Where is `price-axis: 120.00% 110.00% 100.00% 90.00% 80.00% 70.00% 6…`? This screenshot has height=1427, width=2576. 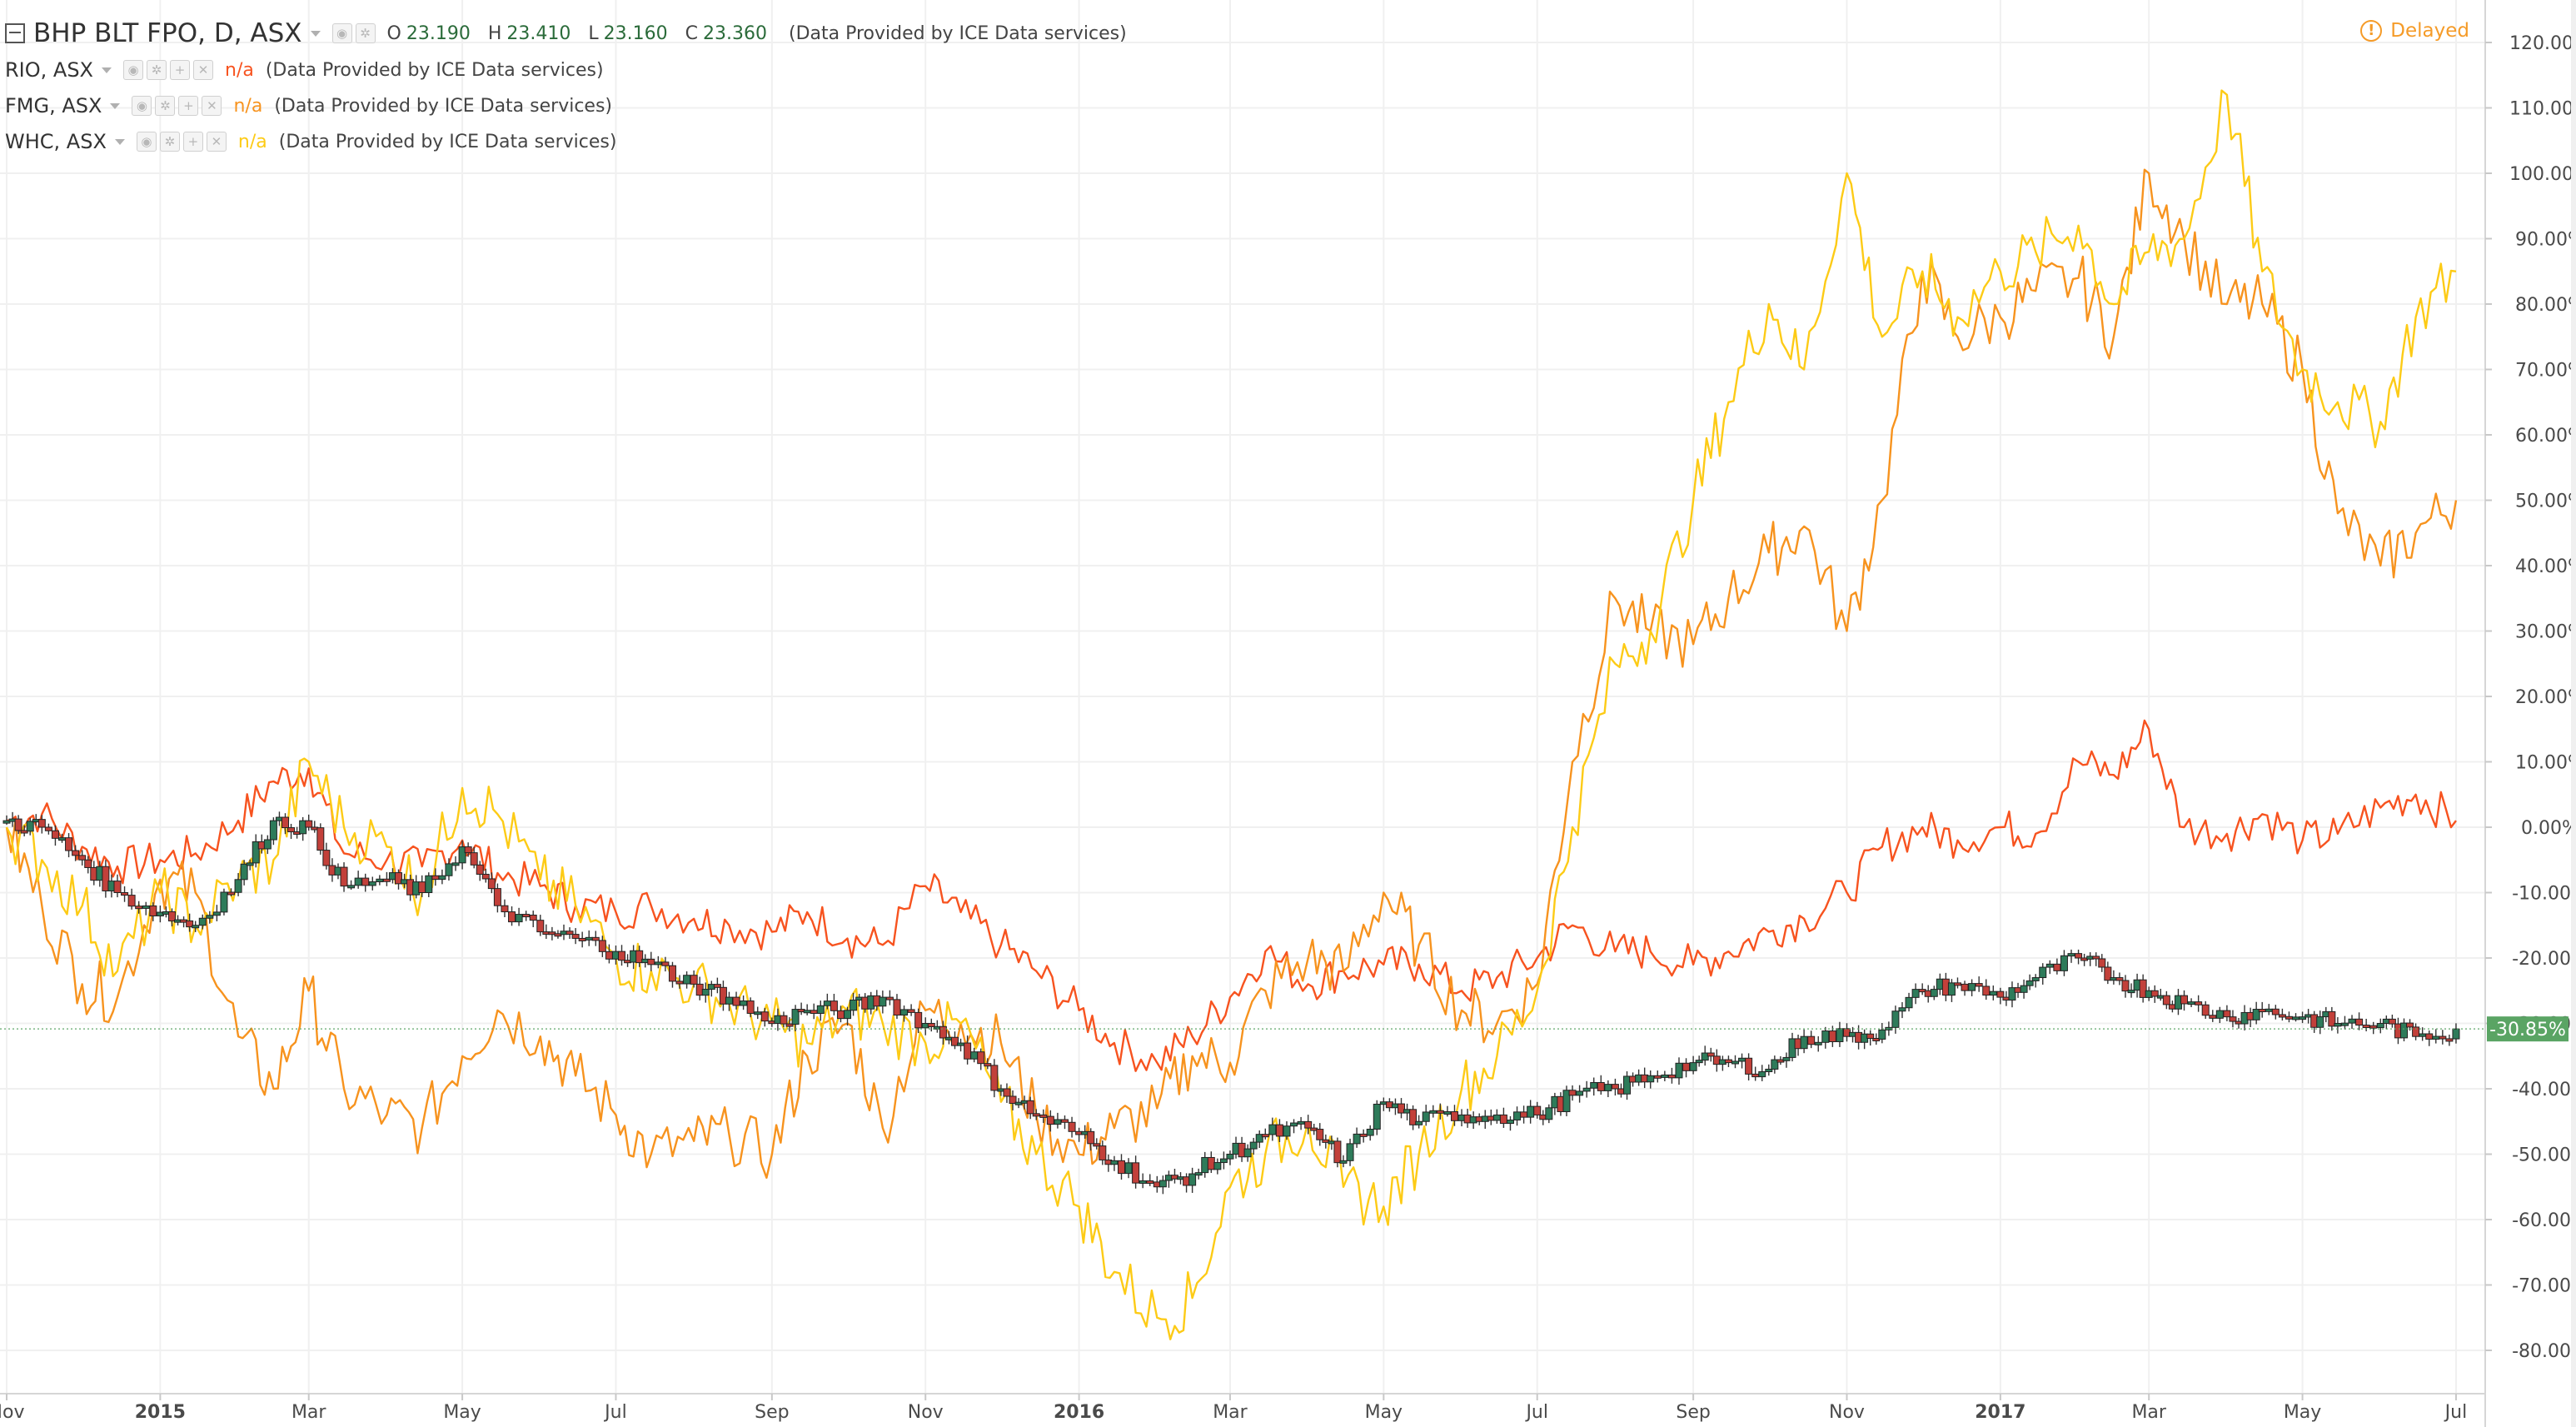 price-axis: 120.00% 110.00% 100.00% 90.00% 80.00% 70.00% 6… is located at coordinates (2530, 697).